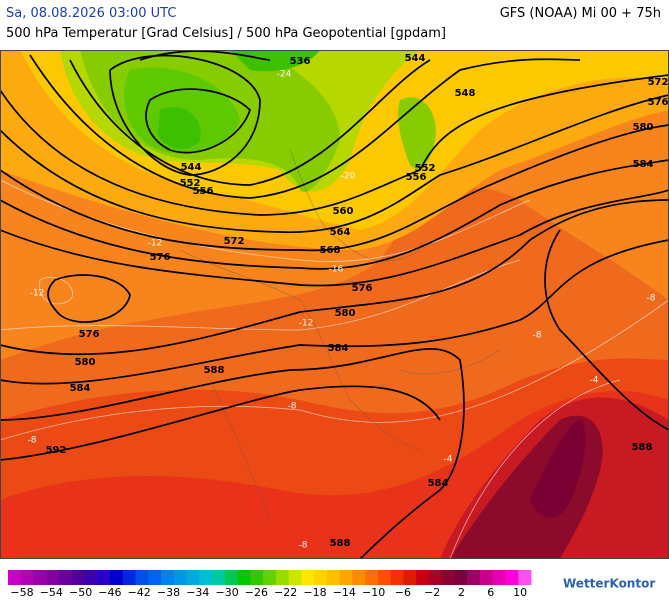  I want to click on geopotential-label: 560, so click(343, 211).